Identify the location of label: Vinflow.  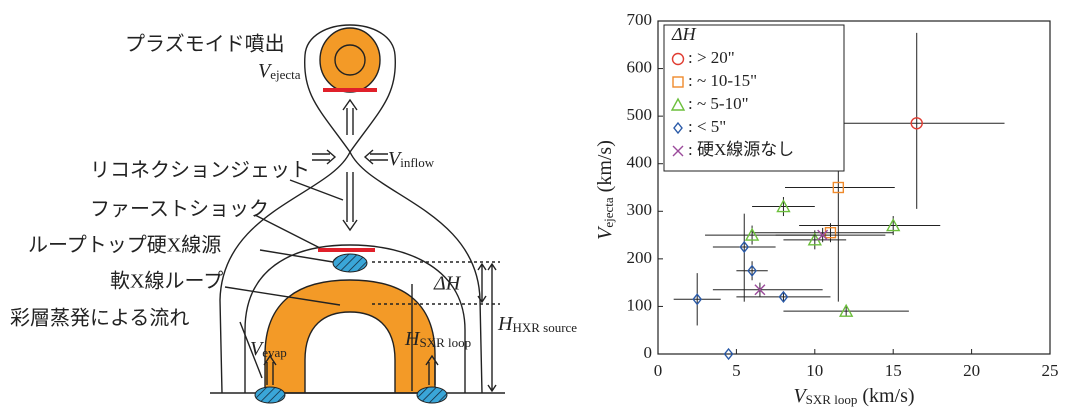
(411, 159).